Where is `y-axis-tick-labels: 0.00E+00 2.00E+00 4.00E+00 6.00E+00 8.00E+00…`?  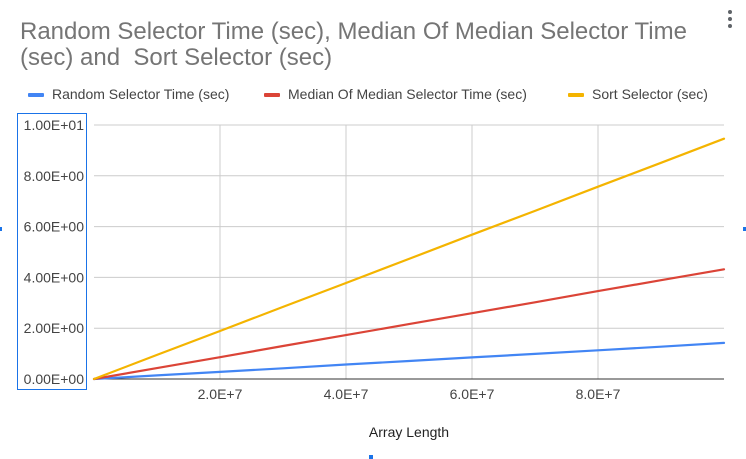 y-axis-tick-labels: 0.00E+00 2.00E+00 4.00E+00 6.00E+00 8.00E+00… is located at coordinates (54, 252).